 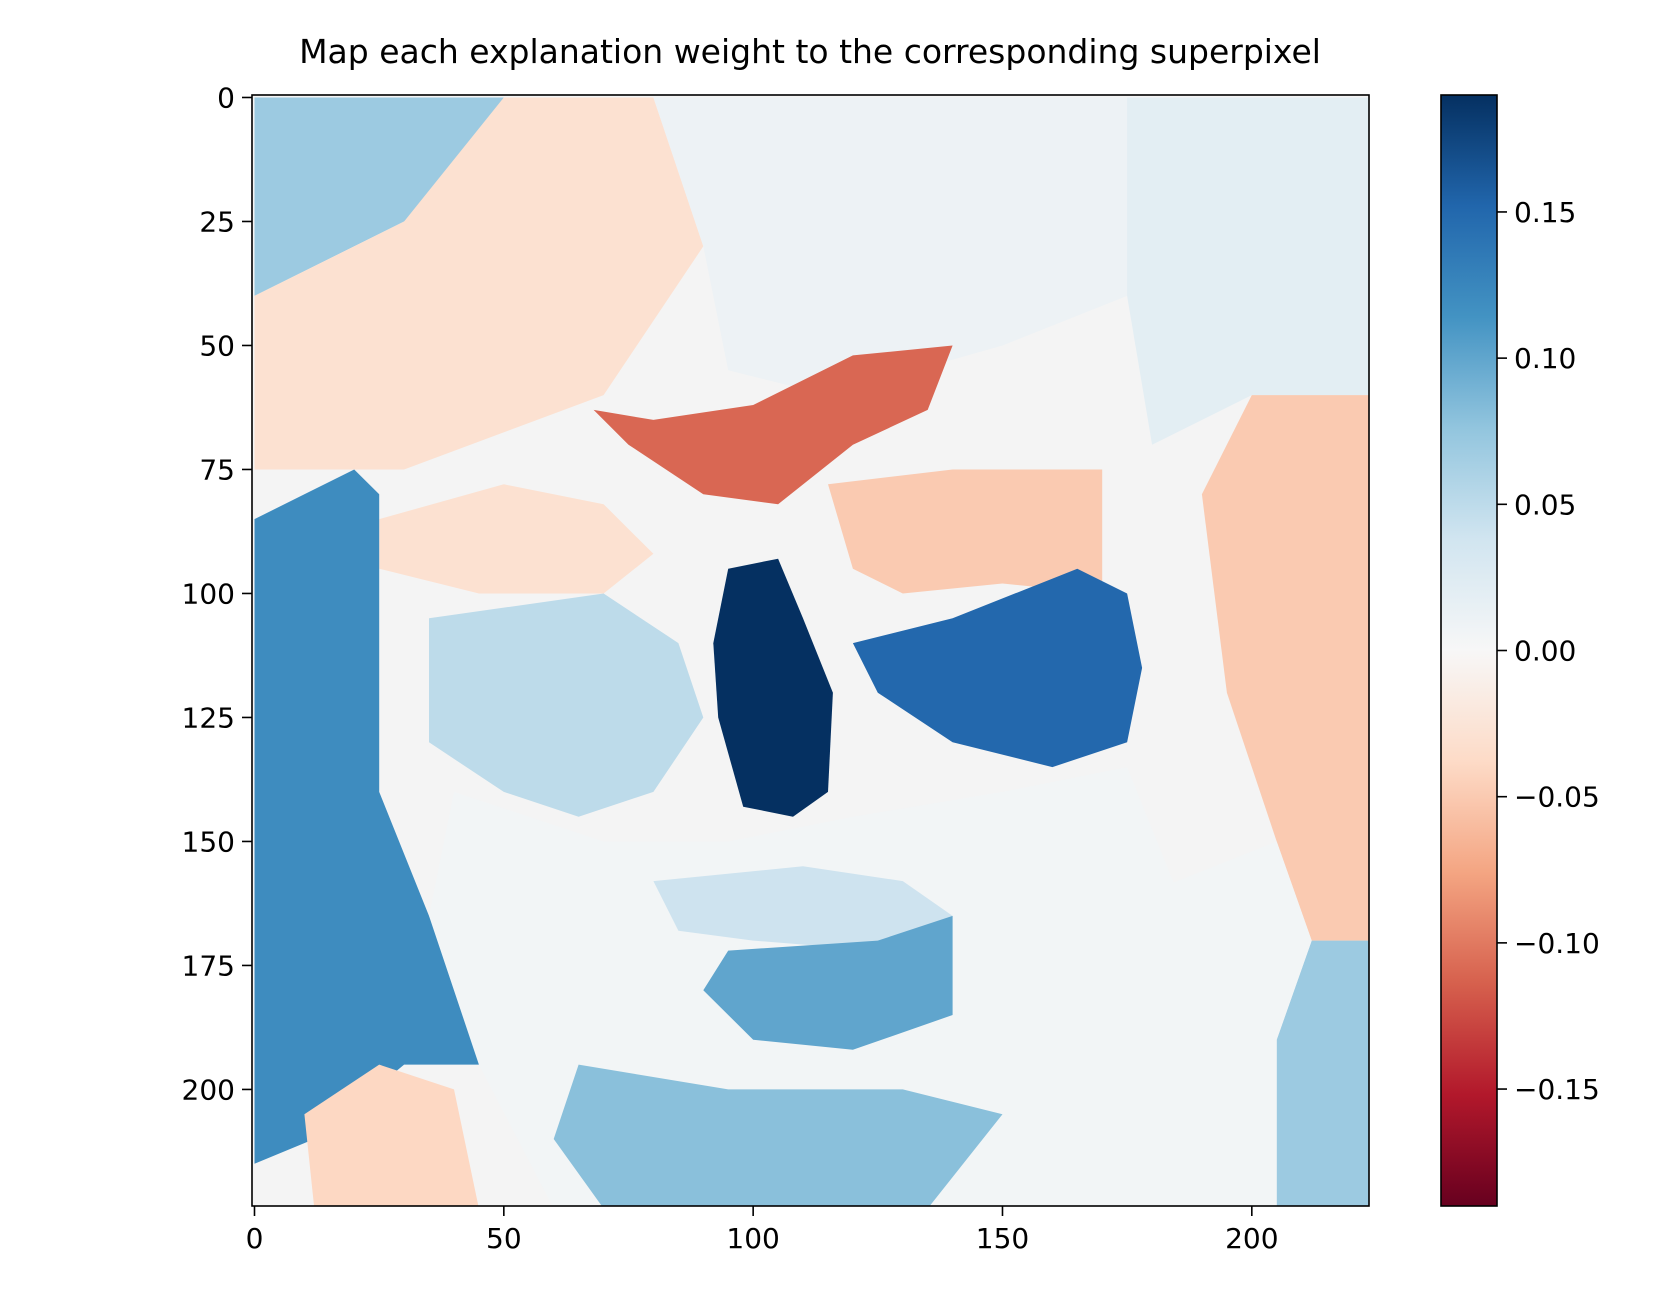 I want to click on colorbar-ticks: 0.15 0.10 0.05 0.00 −0.05 −0.10 −0.15, so click(x=1548, y=651).